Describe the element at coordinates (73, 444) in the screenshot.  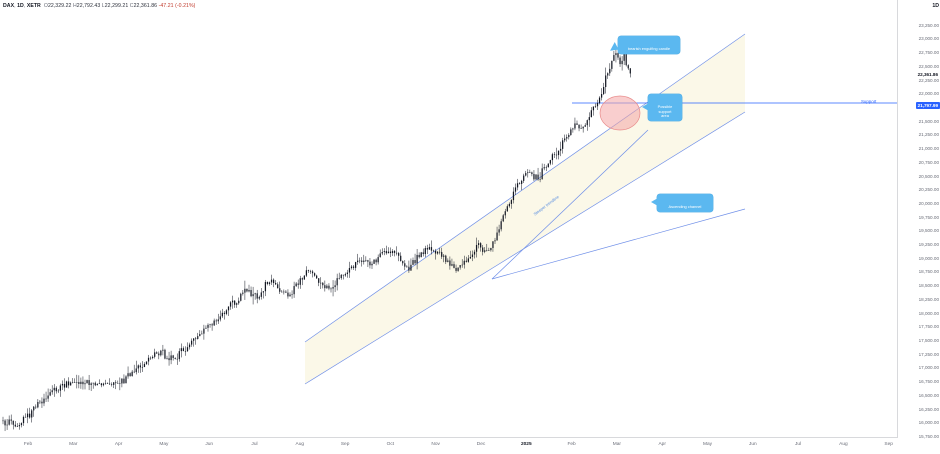
I see `time-tick-label: Mar` at that location.